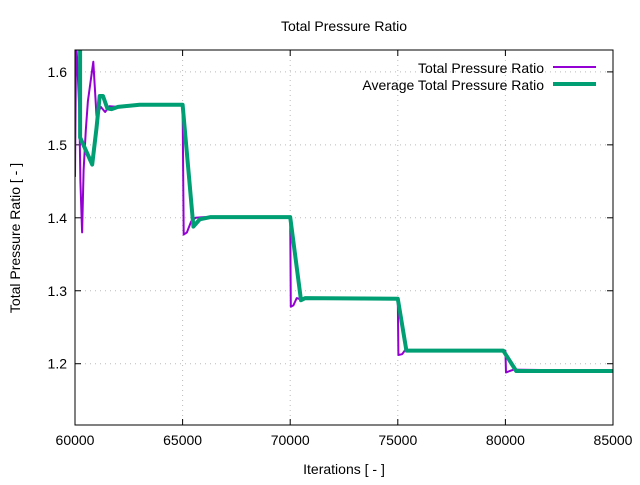  I want to click on y-tick-label: 1.5, so click(58, 145).